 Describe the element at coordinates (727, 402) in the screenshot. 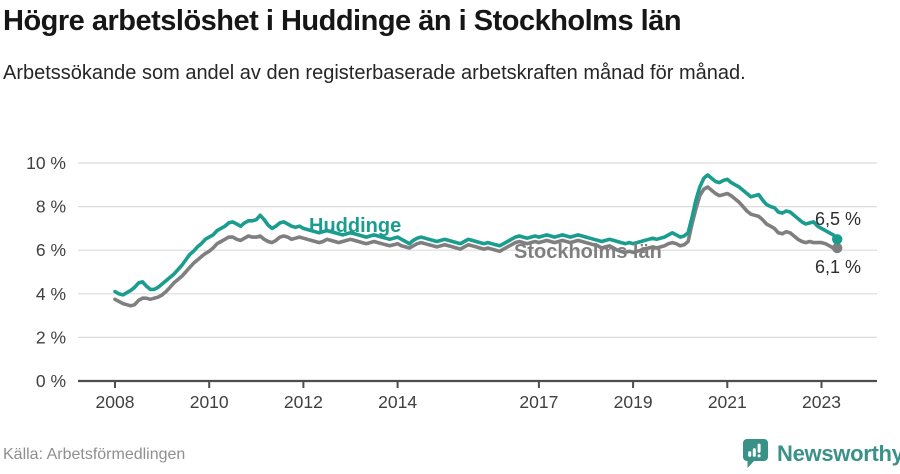

I see `x-tick-label: 2021` at that location.